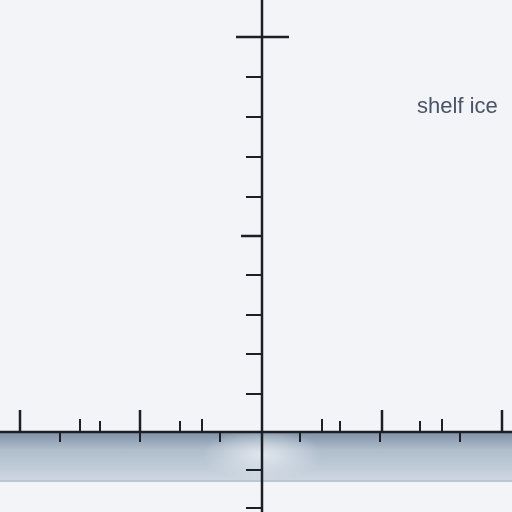 The width and height of the screenshot is (512, 512). Describe the element at coordinates (256, 455) in the screenshot. I see `shelf-ice-band` at that location.